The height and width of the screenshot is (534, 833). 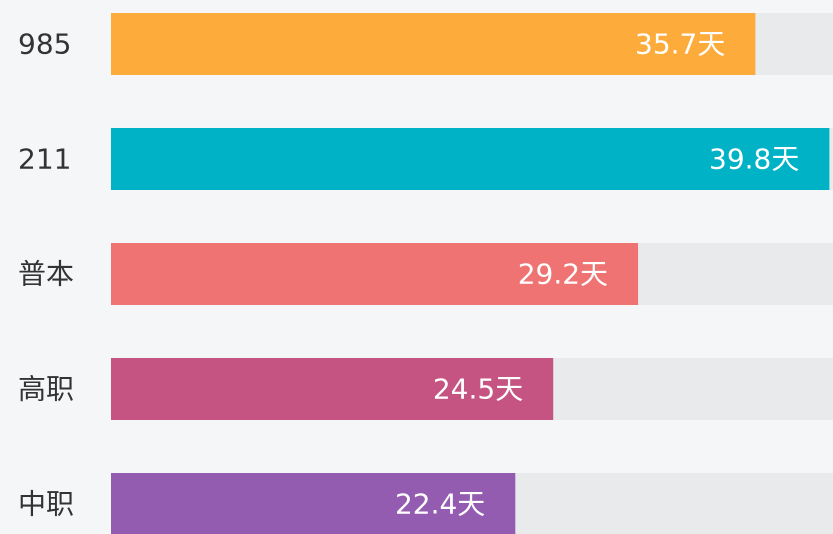 I want to click on category-label: 高职, so click(x=46, y=389).